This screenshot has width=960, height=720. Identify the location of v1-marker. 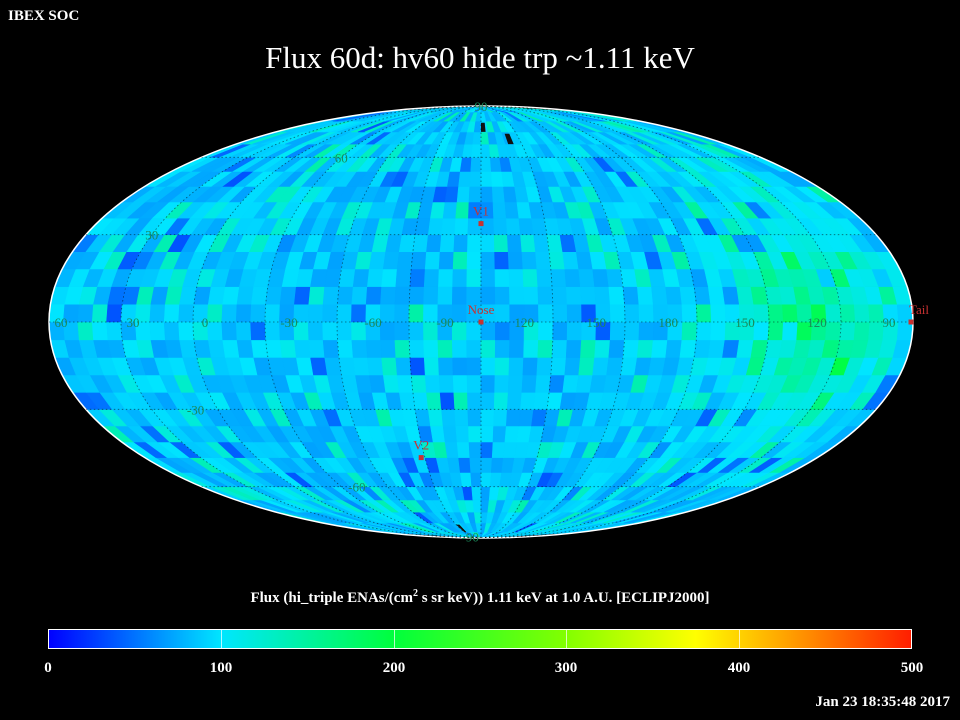
(481, 224).